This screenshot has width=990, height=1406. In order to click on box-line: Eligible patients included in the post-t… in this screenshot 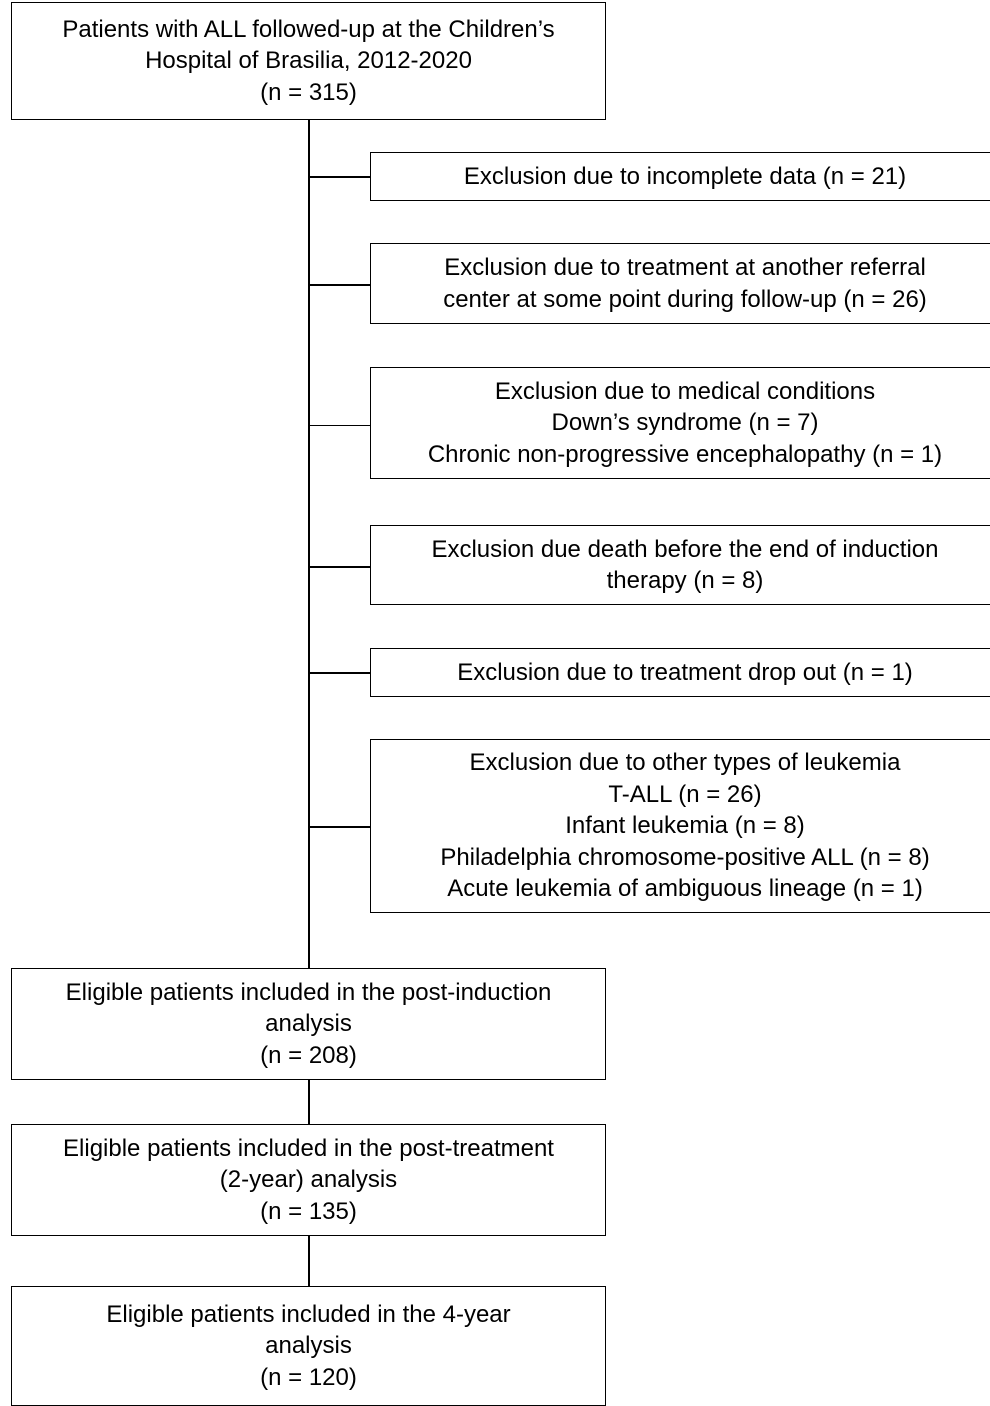, I will do `click(308, 1148)`.